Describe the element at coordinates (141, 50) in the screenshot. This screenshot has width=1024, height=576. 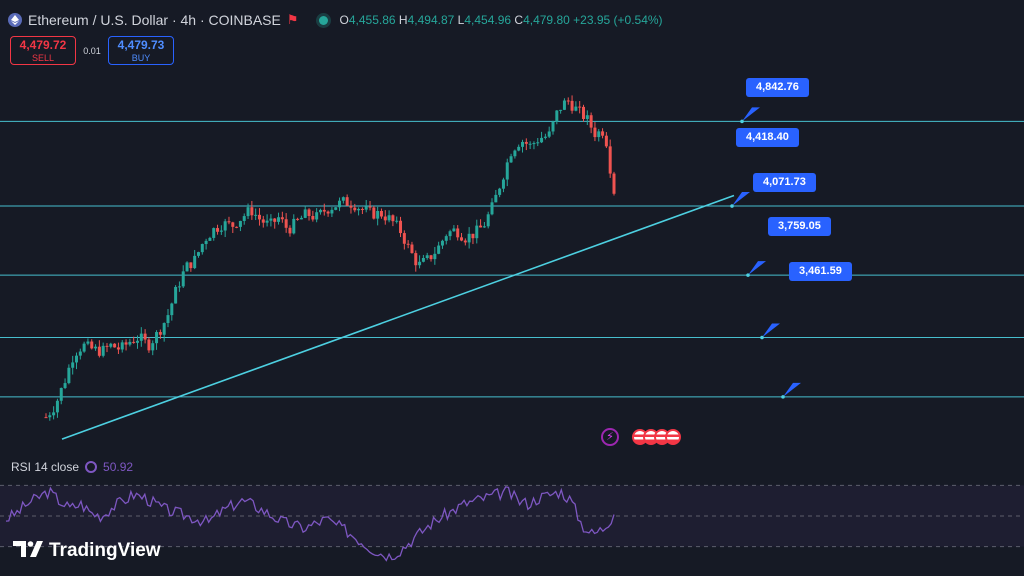
I see `buy-button: 4,479.73 BUY` at that location.